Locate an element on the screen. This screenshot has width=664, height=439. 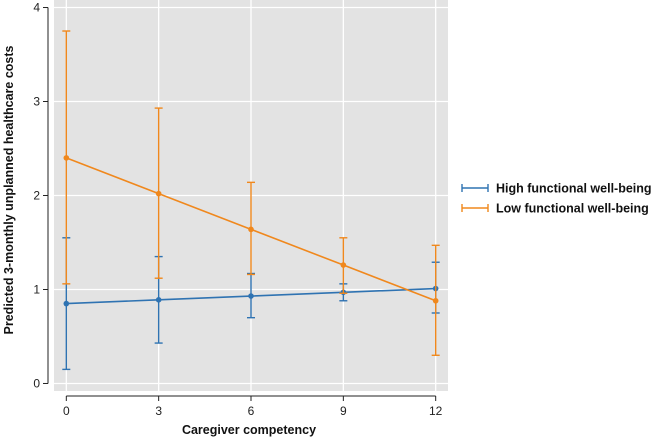
x-tick-label: 0 is located at coordinates (66, 411).